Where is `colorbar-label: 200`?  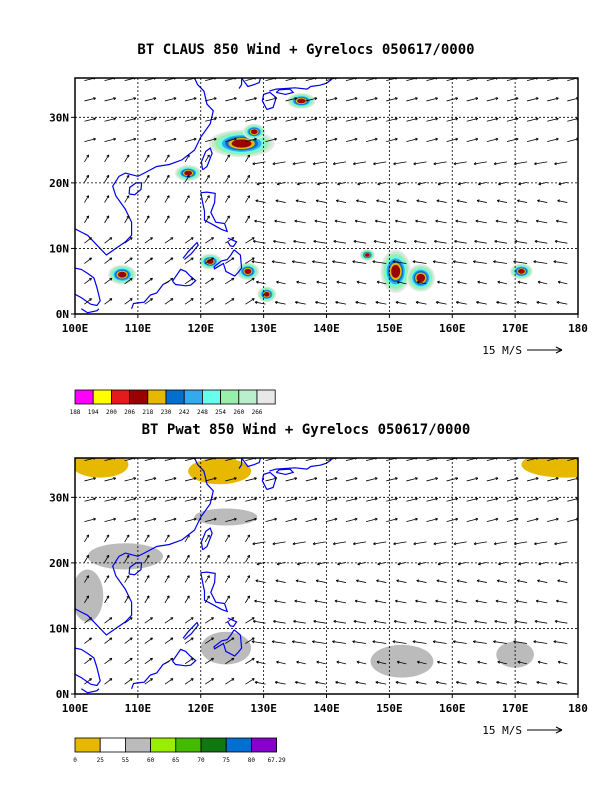 colorbar-label: 200 is located at coordinates (111, 412).